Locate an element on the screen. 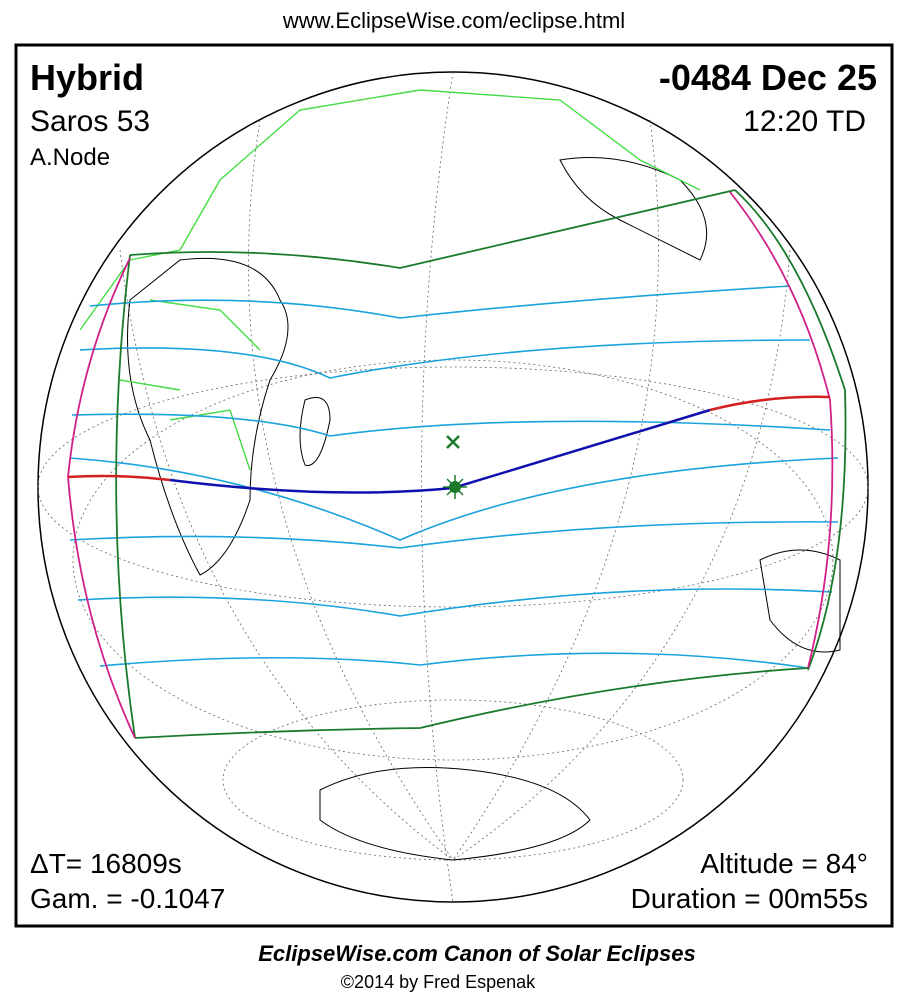 The image size is (908, 1004). altitude: Altitude = 84° is located at coordinates (784, 863).